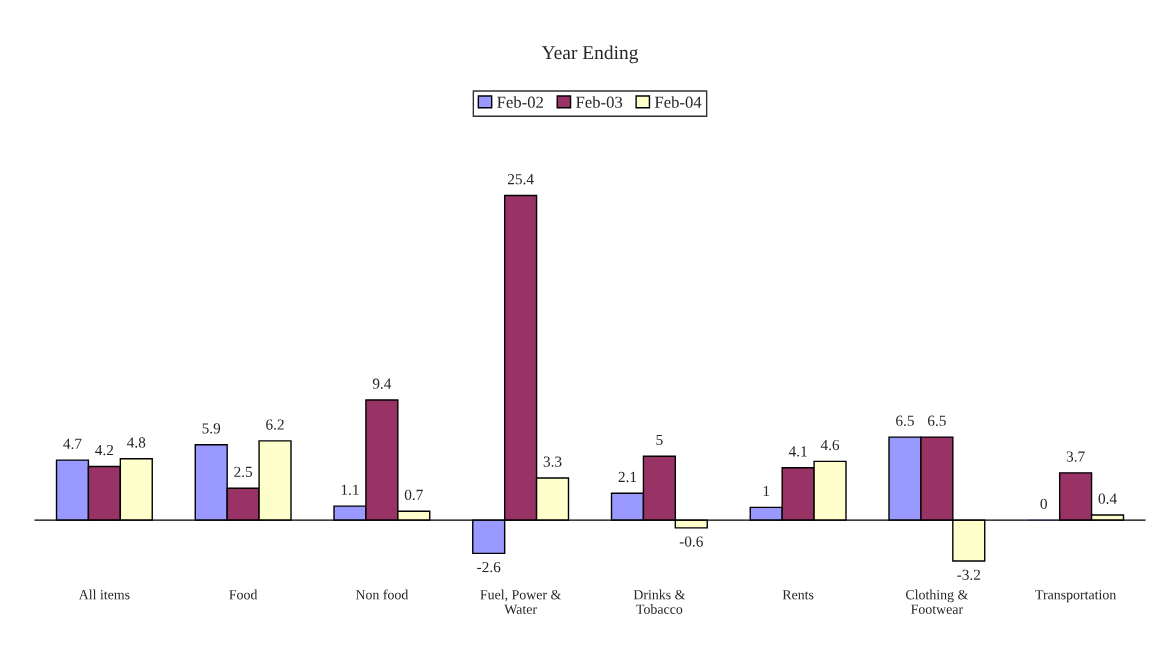 The height and width of the screenshot is (660, 1150). What do you see at coordinates (382, 594) in the screenshot?
I see `x-tick-label: Non food` at bounding box center [382, 594].